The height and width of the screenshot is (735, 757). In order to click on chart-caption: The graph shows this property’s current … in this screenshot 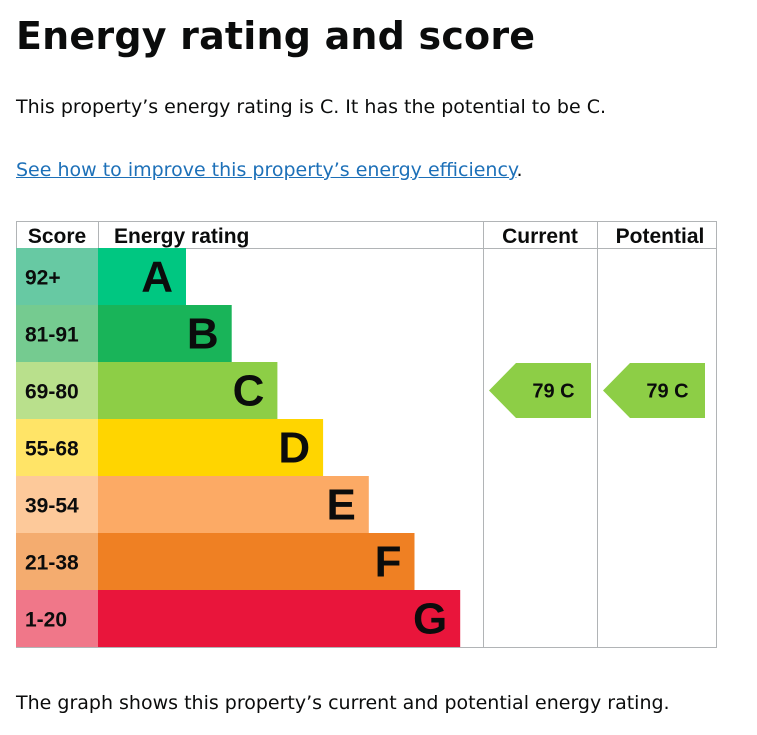, I will do `click(343, 703)`.